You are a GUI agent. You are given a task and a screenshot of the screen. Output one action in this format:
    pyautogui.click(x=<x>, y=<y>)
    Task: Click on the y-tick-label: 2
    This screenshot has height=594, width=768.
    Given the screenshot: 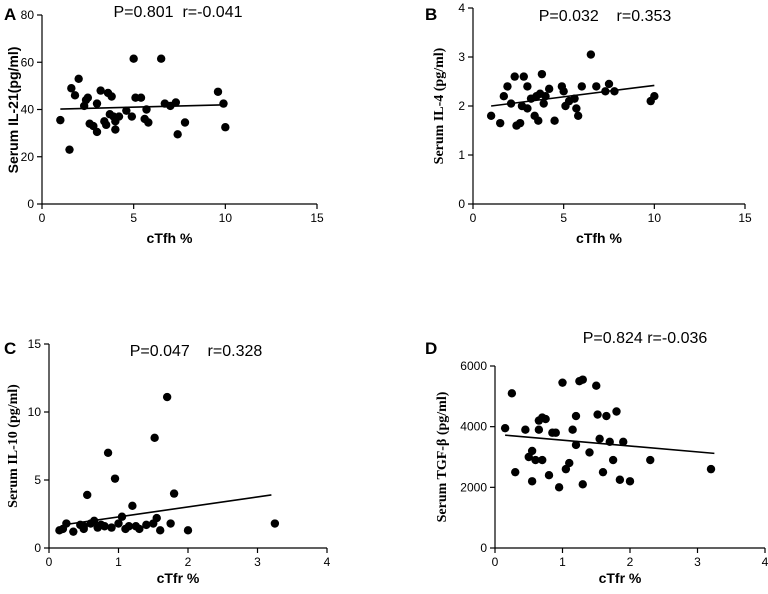 What is the action you would take?
    pyautogui.click(x=461, y=106)
    